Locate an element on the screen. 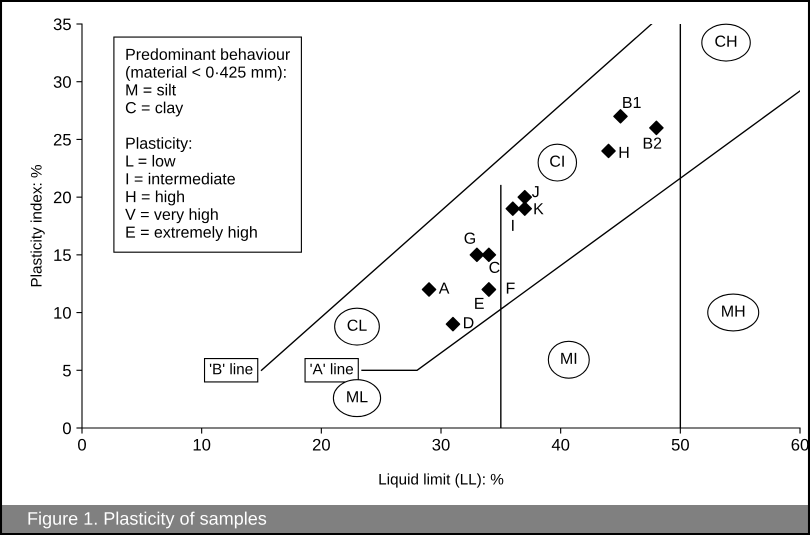  annotation: MI is located at coordinates (568, 358).